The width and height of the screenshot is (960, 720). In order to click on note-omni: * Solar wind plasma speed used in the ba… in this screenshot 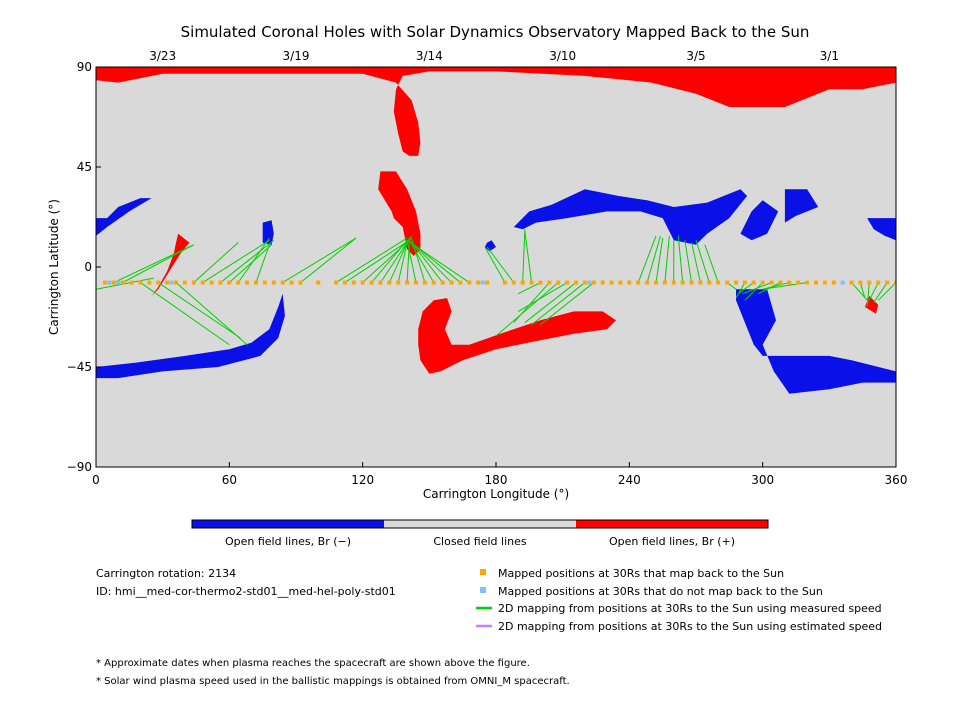, I will do `click(333, 681)`.